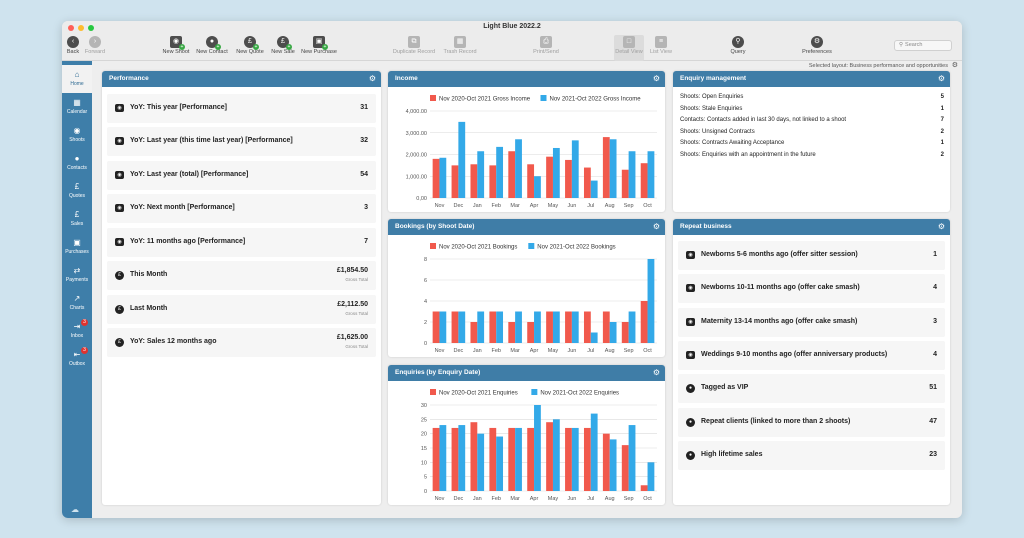 This screenshot has width=1024, height=538. What do you see at coordinates (91, 28) in the screenshot?
I see `zoom-window-button` at bounding box center [91, 28].